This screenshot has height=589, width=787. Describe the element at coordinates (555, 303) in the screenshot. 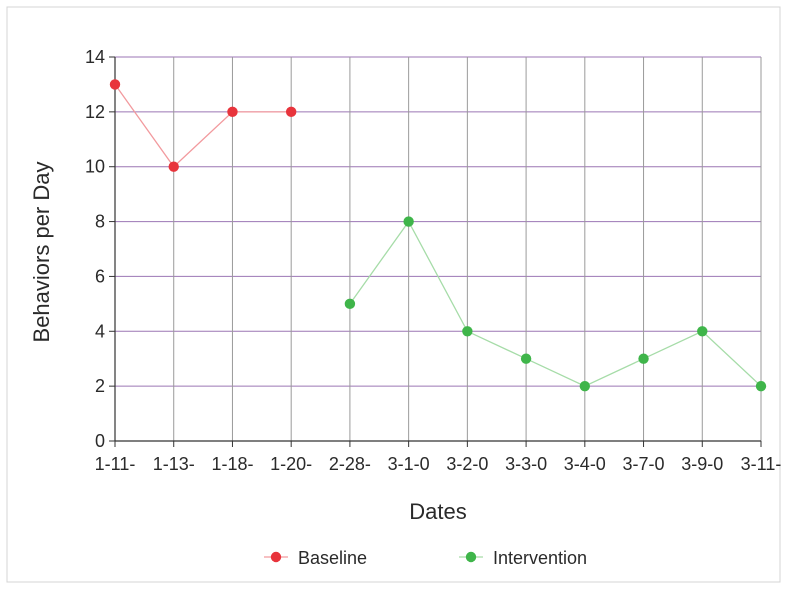

I see `intervention-line` at that location.